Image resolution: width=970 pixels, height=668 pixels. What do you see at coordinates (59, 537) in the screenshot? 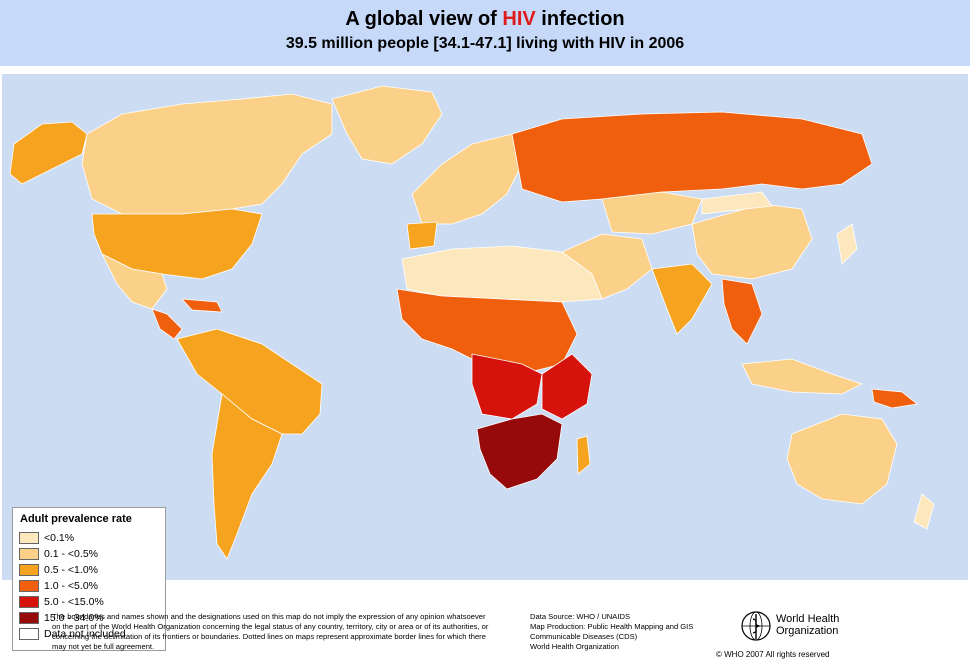
I see `legend-label: <0.1%` at bounding box center [59, 537].